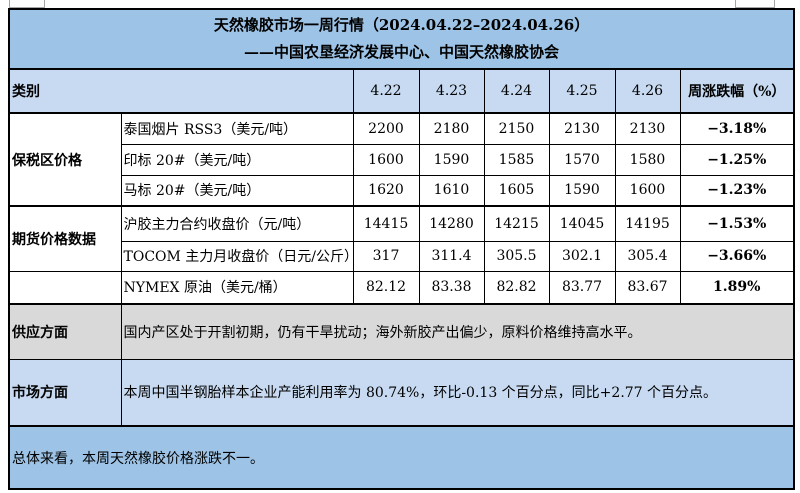 Image resolution: width=800 pixels, height=493 pixels. Describe the element at coordinates (737, 223) in the screenshot. I see `weekly-change-cell: −1.53%` at that location.